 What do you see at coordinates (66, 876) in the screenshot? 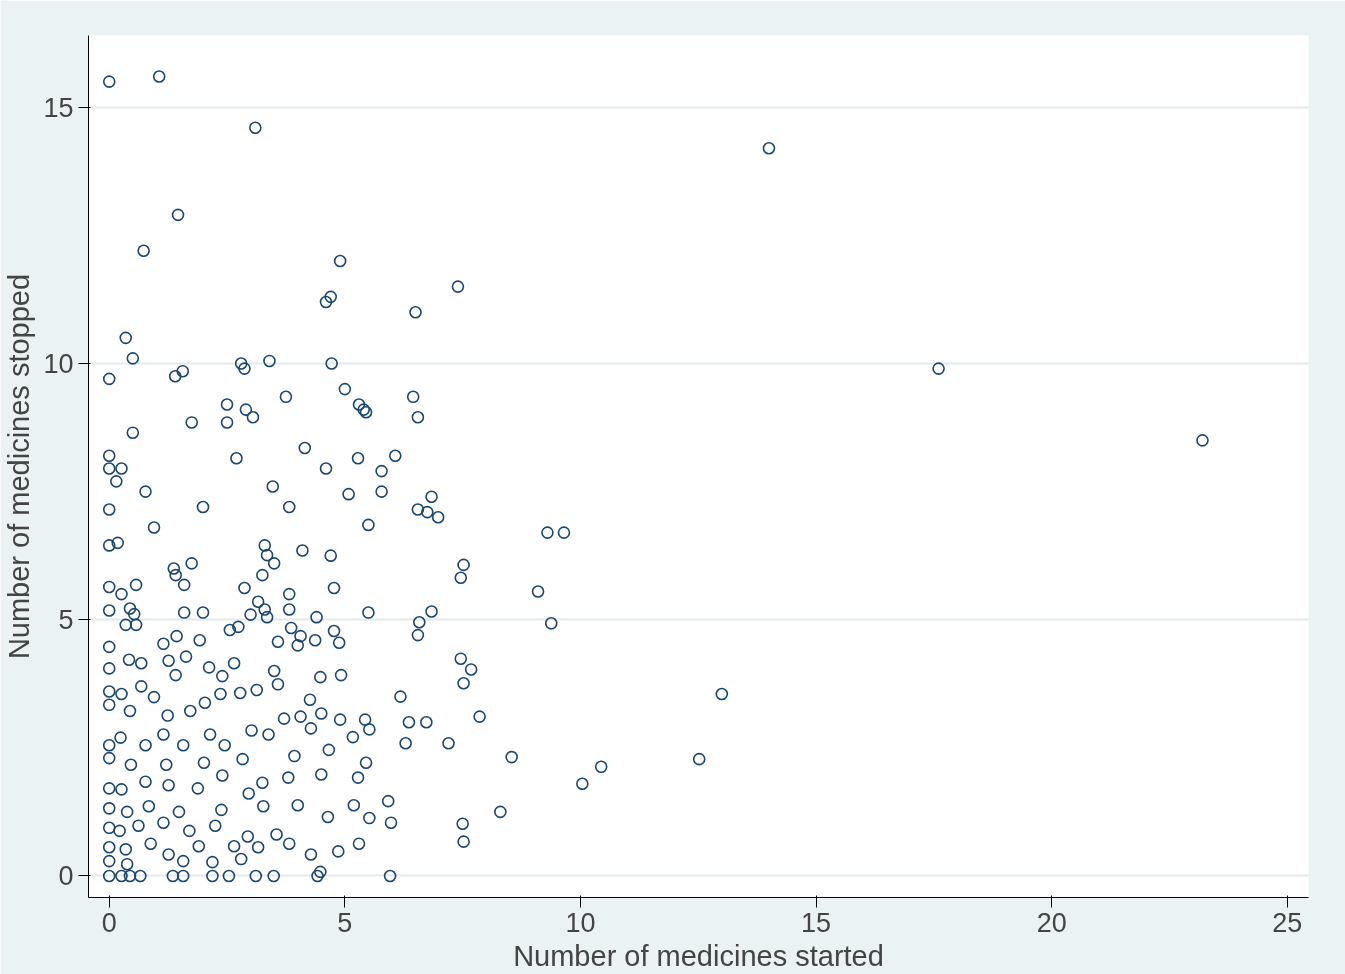
I see `y-tick-label: 0` at bounding box center [66, 876].